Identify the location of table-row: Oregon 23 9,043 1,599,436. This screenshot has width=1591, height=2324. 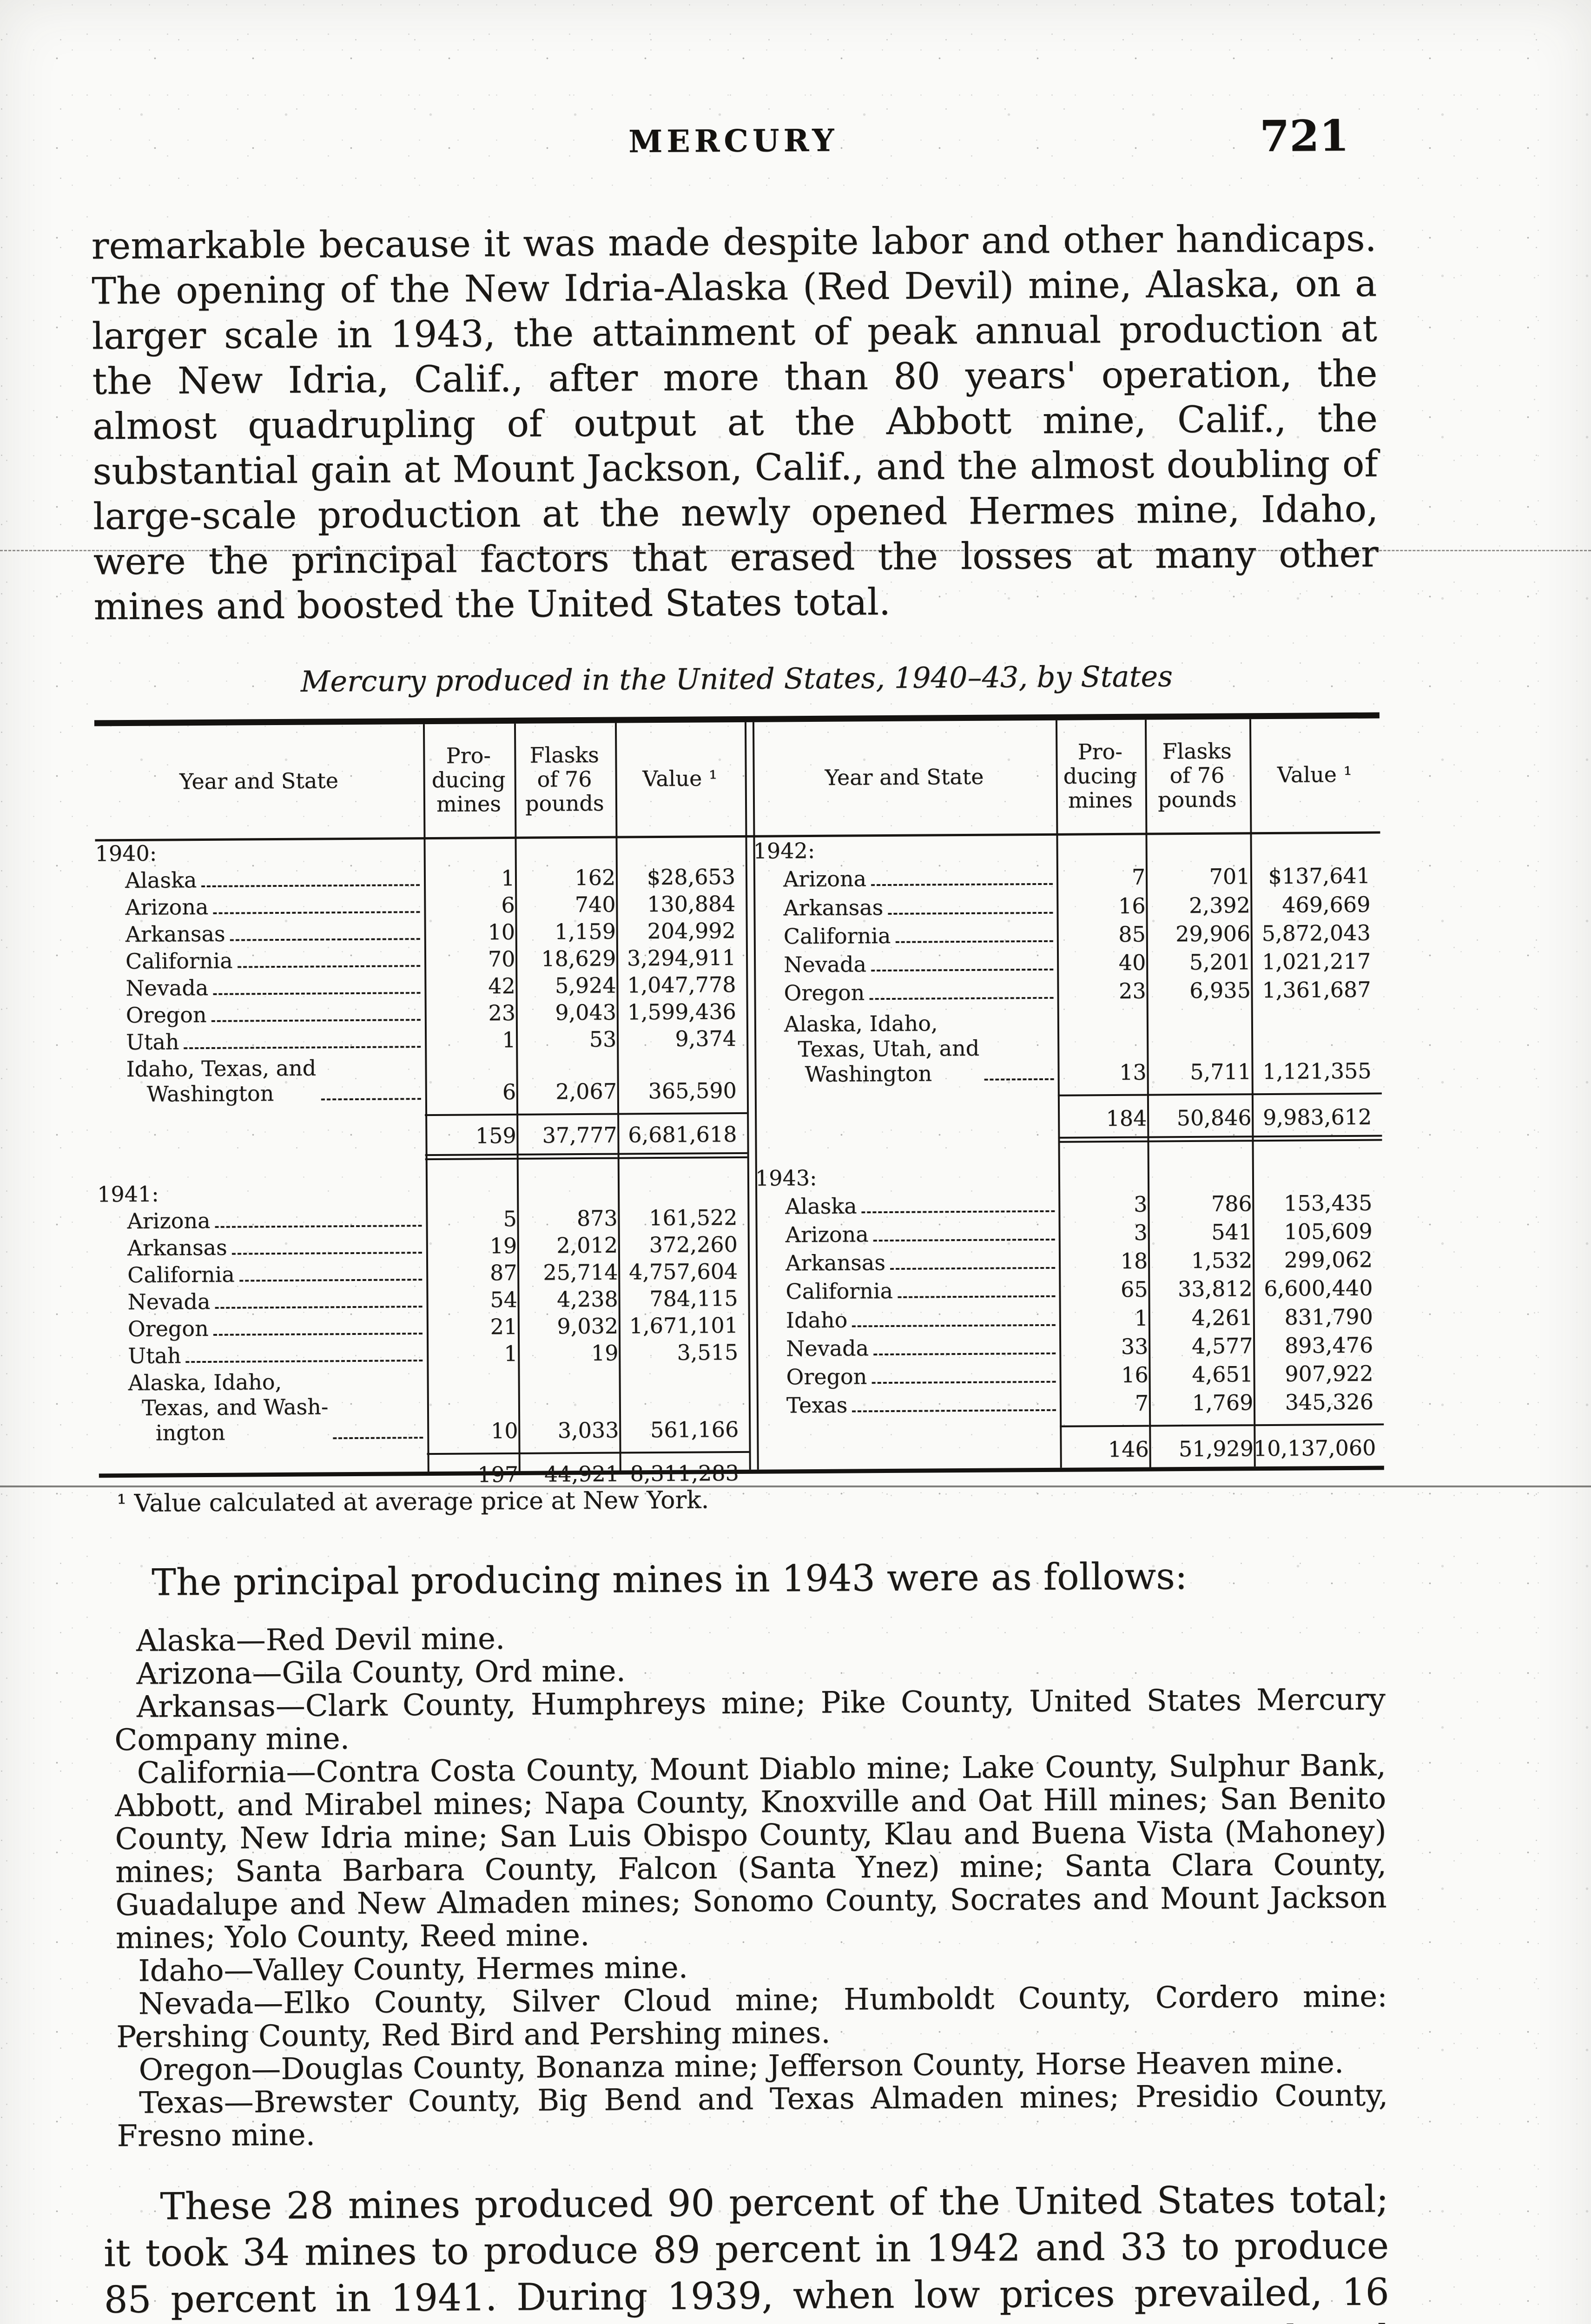
(421, 1013).